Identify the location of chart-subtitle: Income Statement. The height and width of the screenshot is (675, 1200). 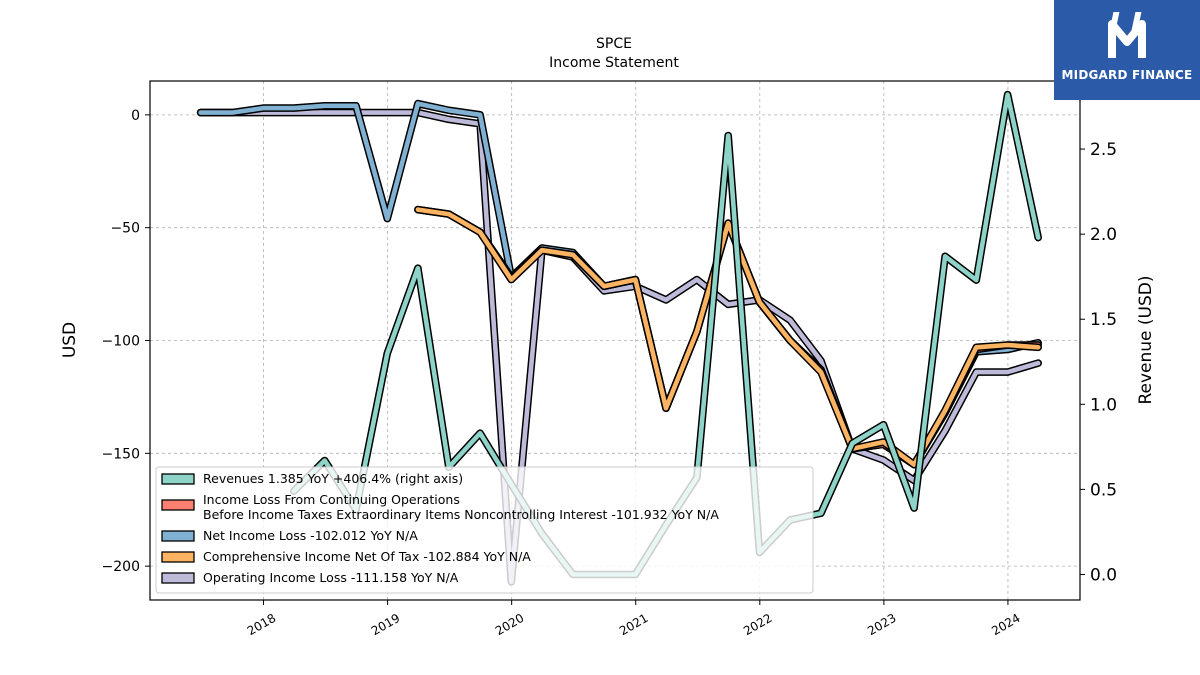
(614, 63).